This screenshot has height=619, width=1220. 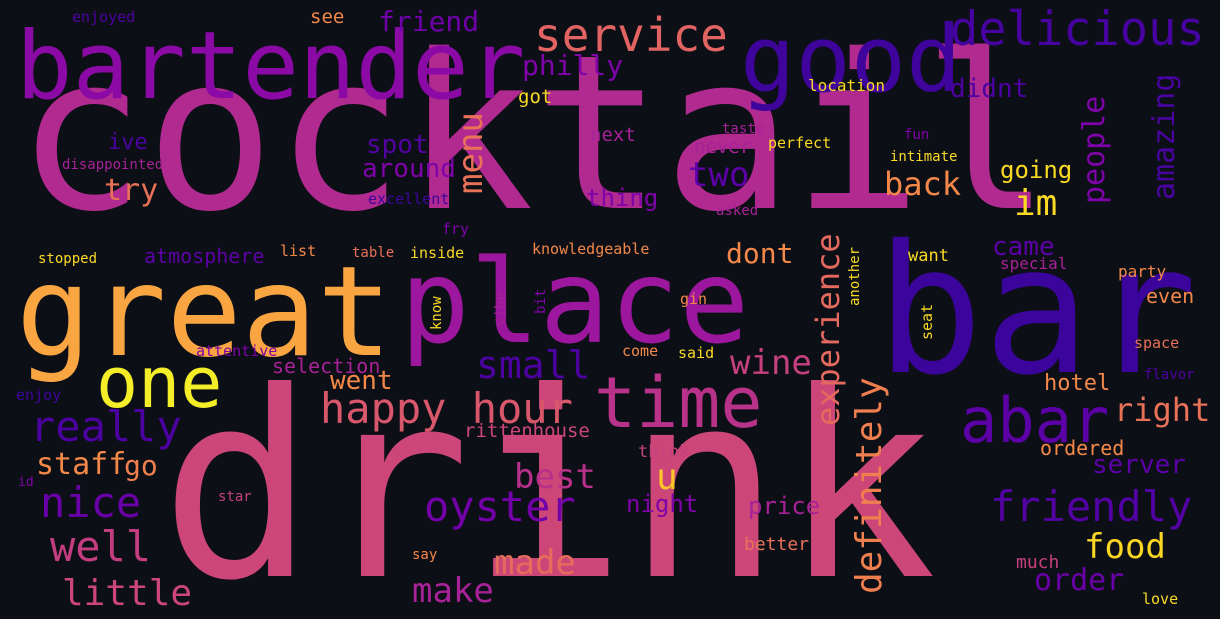 I want to click on word-food: food, so click(x=1125, y=547).